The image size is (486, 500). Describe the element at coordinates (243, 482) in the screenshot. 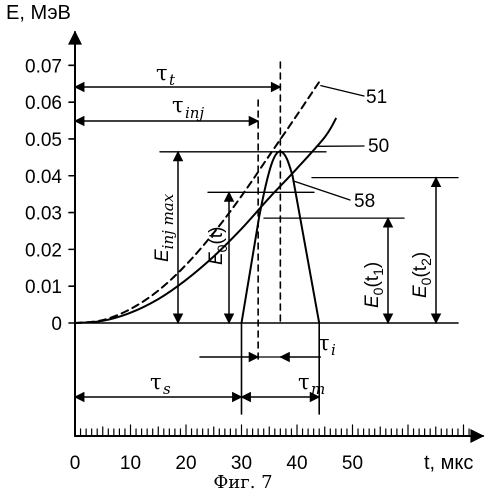

I see `figure-caption: Фиг. 7` at that location.